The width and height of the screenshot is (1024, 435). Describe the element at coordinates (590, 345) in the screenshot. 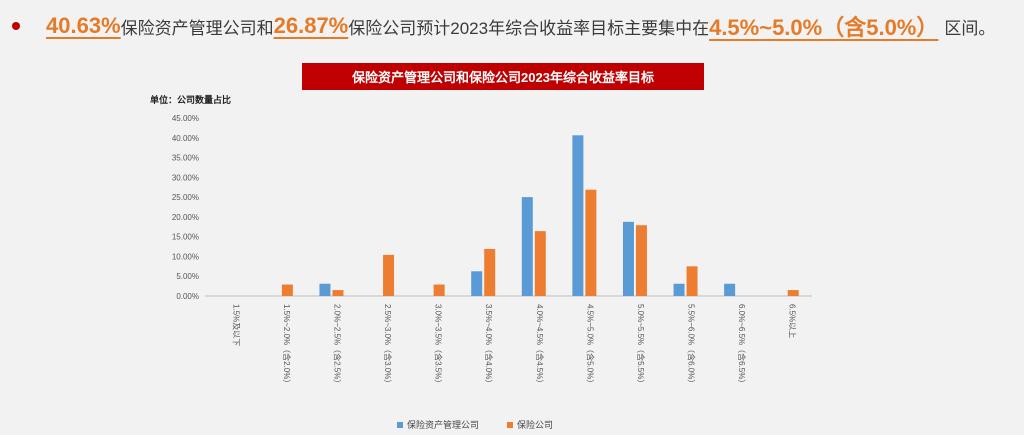

I see `x-tick-label: 4.5%~5.0%（含5.0%）` at that location.